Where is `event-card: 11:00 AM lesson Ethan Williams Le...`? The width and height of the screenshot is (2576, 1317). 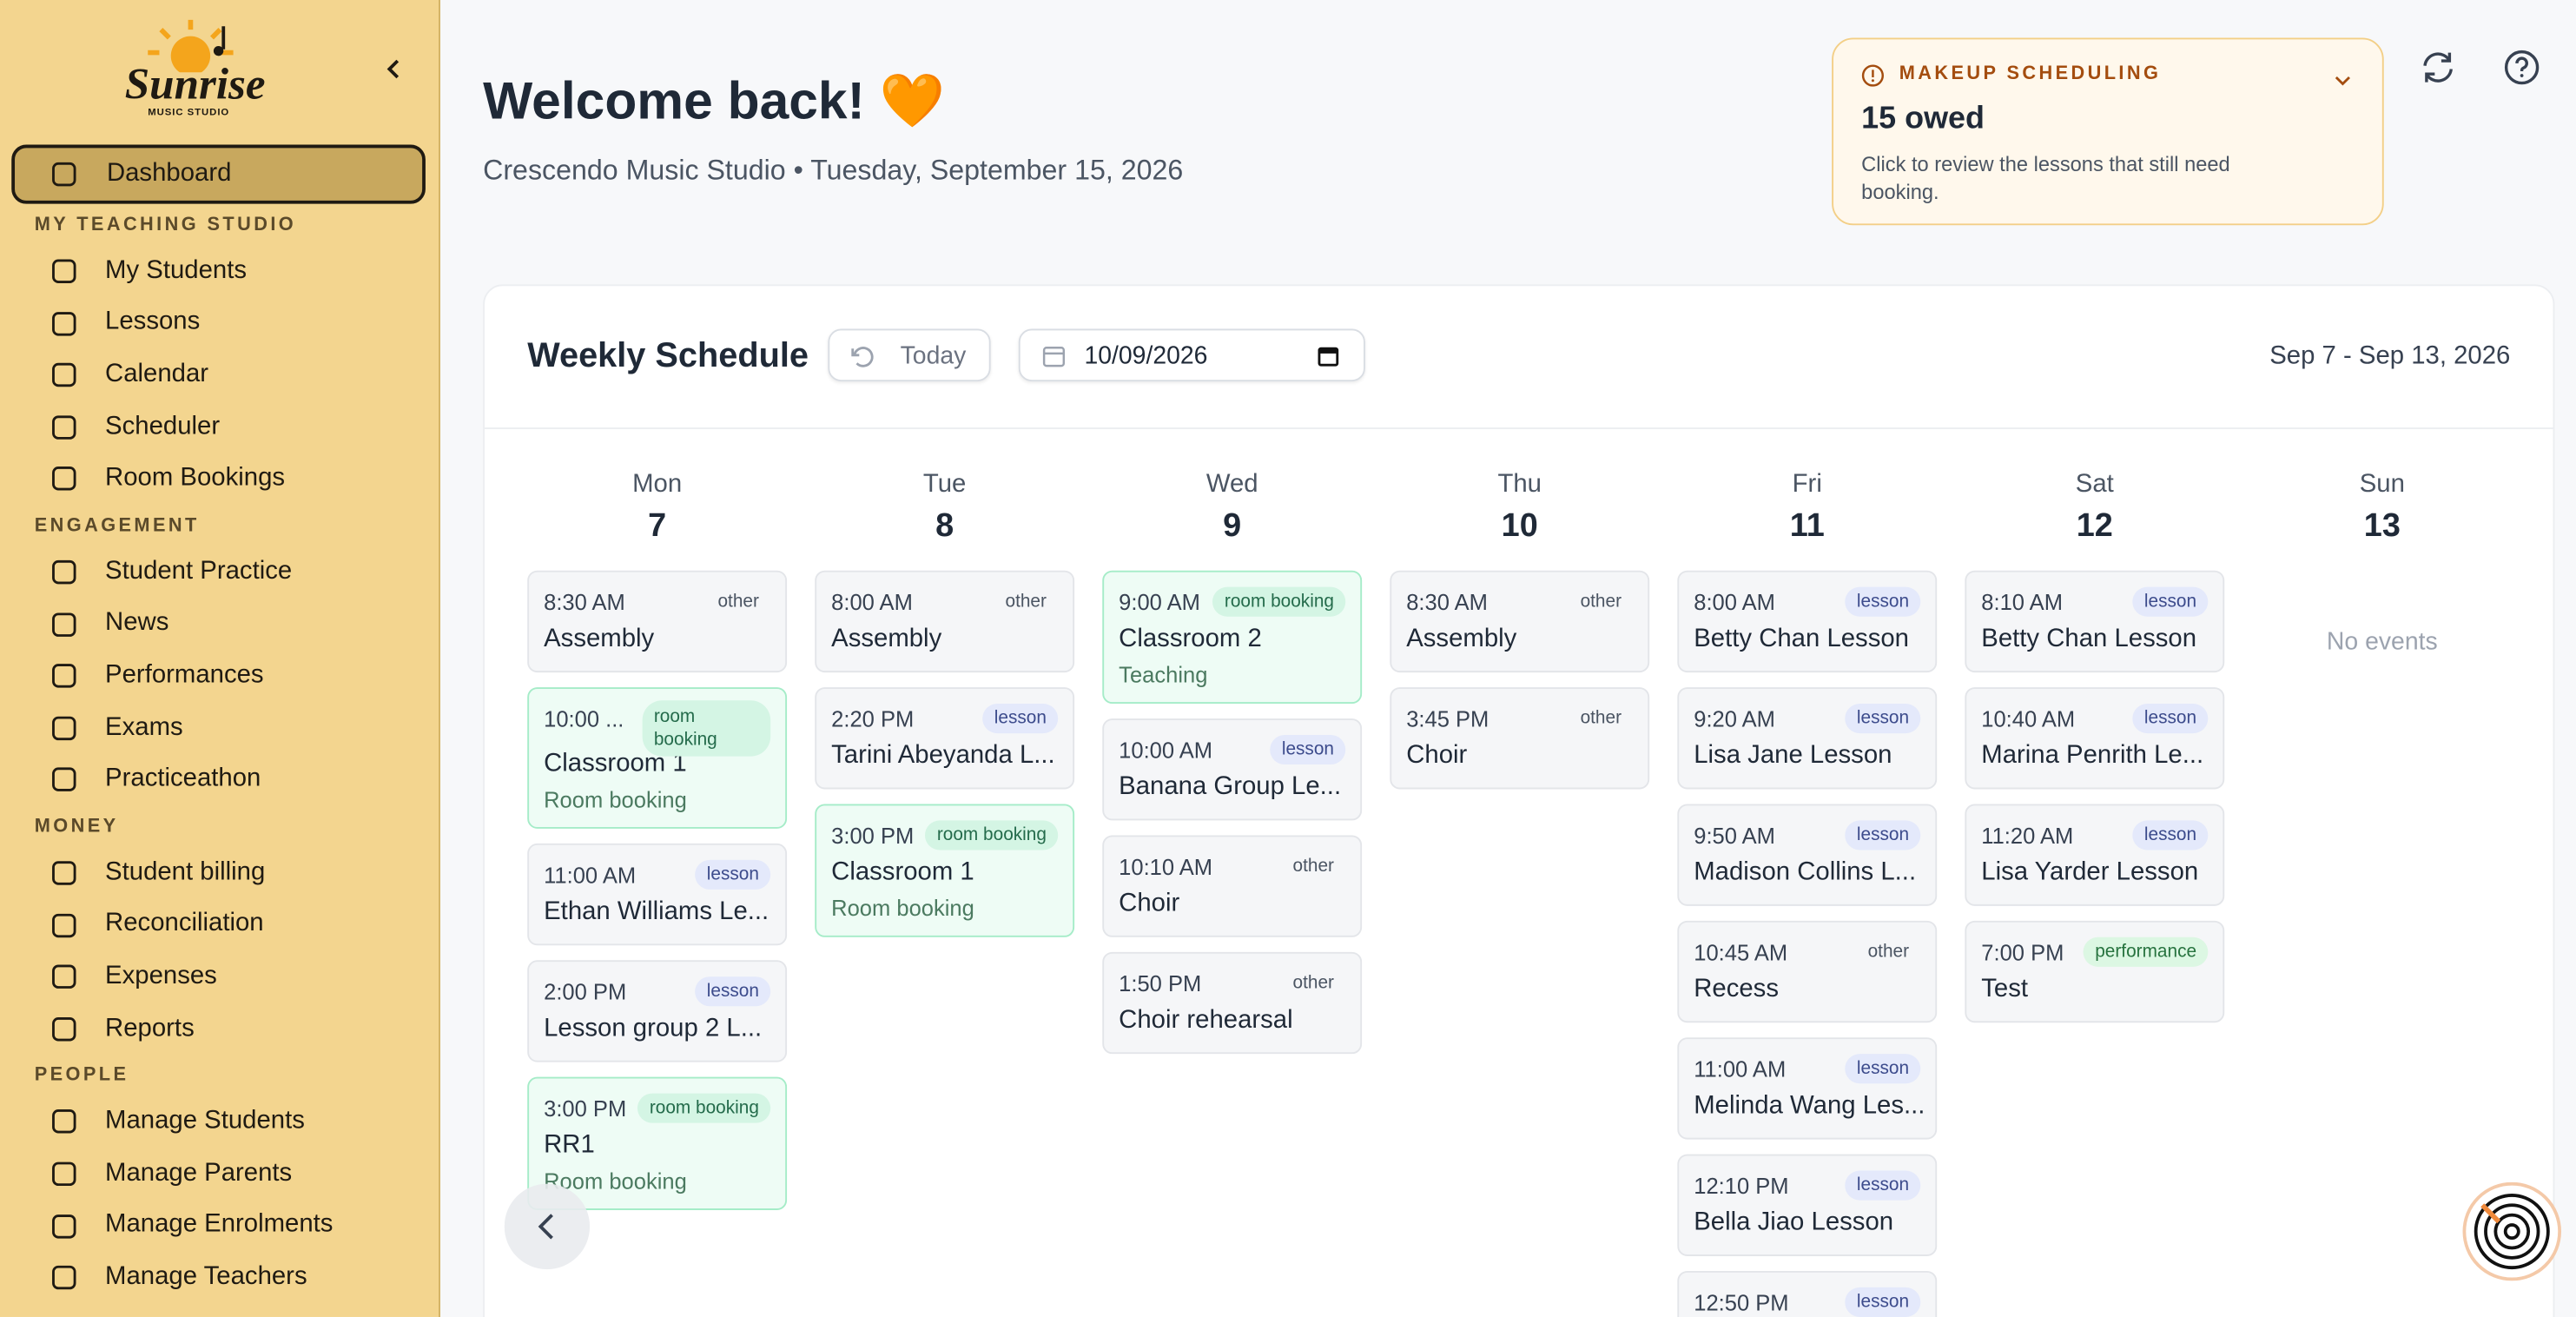
event-card: 11:00 AM lesson Ethan Williams Le... is located at coordinates (657, 895).